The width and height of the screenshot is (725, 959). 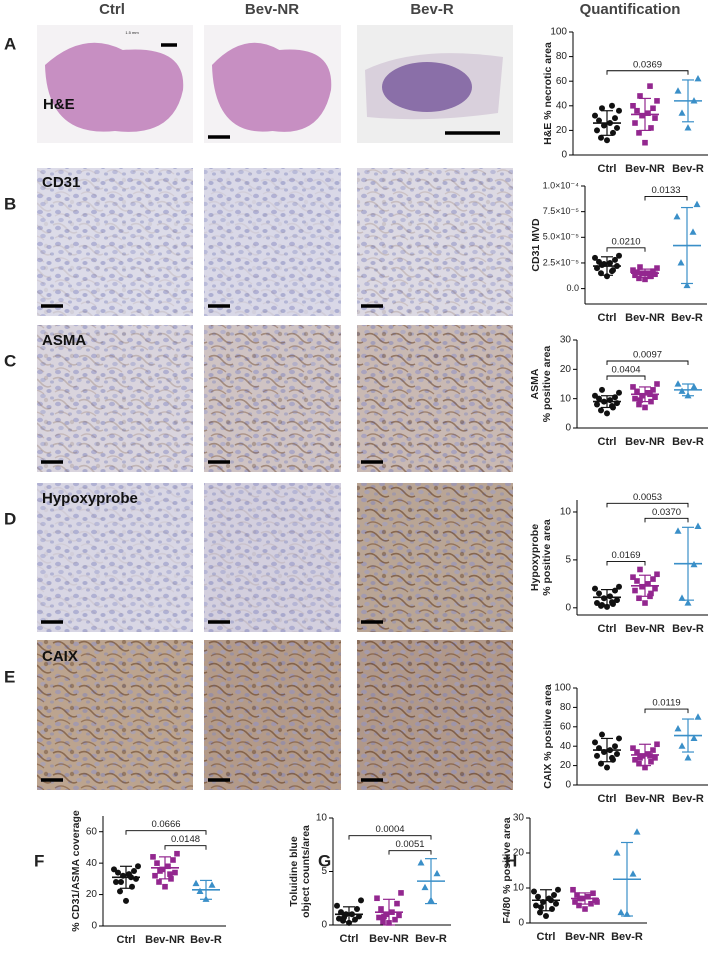 What do you see at coordinates (60, 656) in the screenshot?
I see `stain-label: CAIX` at bounding box center [60, 656].